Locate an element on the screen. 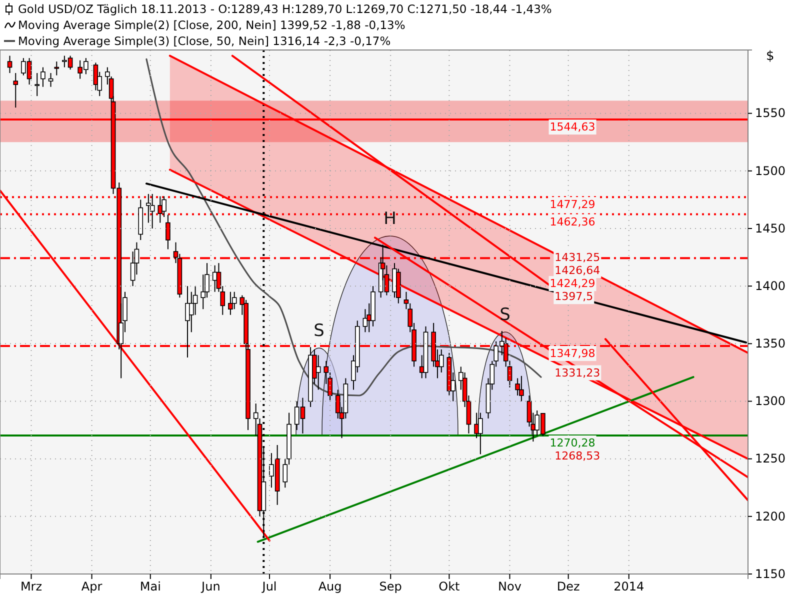 The width and height of the screenshot is (800, 600). y-tick-label: 1400 is located at coordinates (770, 285).